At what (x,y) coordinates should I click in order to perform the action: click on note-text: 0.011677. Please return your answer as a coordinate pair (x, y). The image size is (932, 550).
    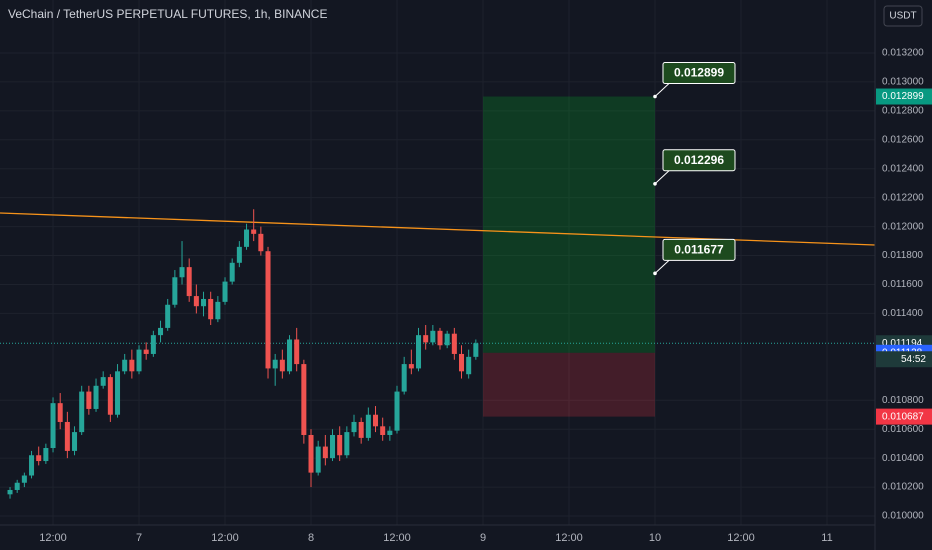
    Looking at the image, I should click on (699, 250).